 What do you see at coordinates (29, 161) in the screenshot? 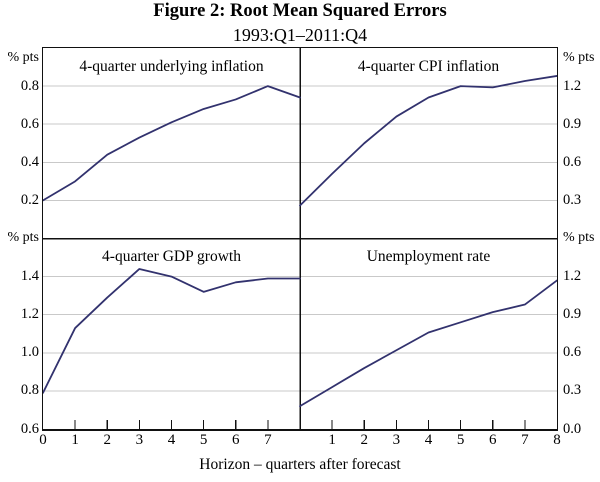
I see `y-tick-label: 0.4` at bounding box center [29, 161].